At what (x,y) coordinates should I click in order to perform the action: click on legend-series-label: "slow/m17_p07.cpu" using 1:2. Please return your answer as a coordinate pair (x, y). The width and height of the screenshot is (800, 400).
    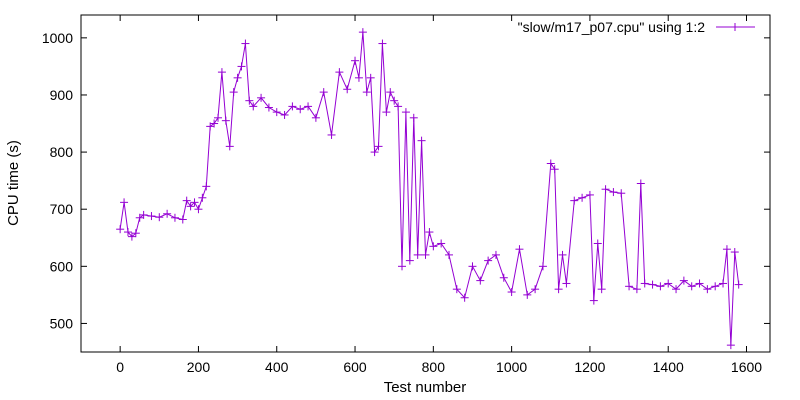
    Looking at the image, I should click on (612, 27).